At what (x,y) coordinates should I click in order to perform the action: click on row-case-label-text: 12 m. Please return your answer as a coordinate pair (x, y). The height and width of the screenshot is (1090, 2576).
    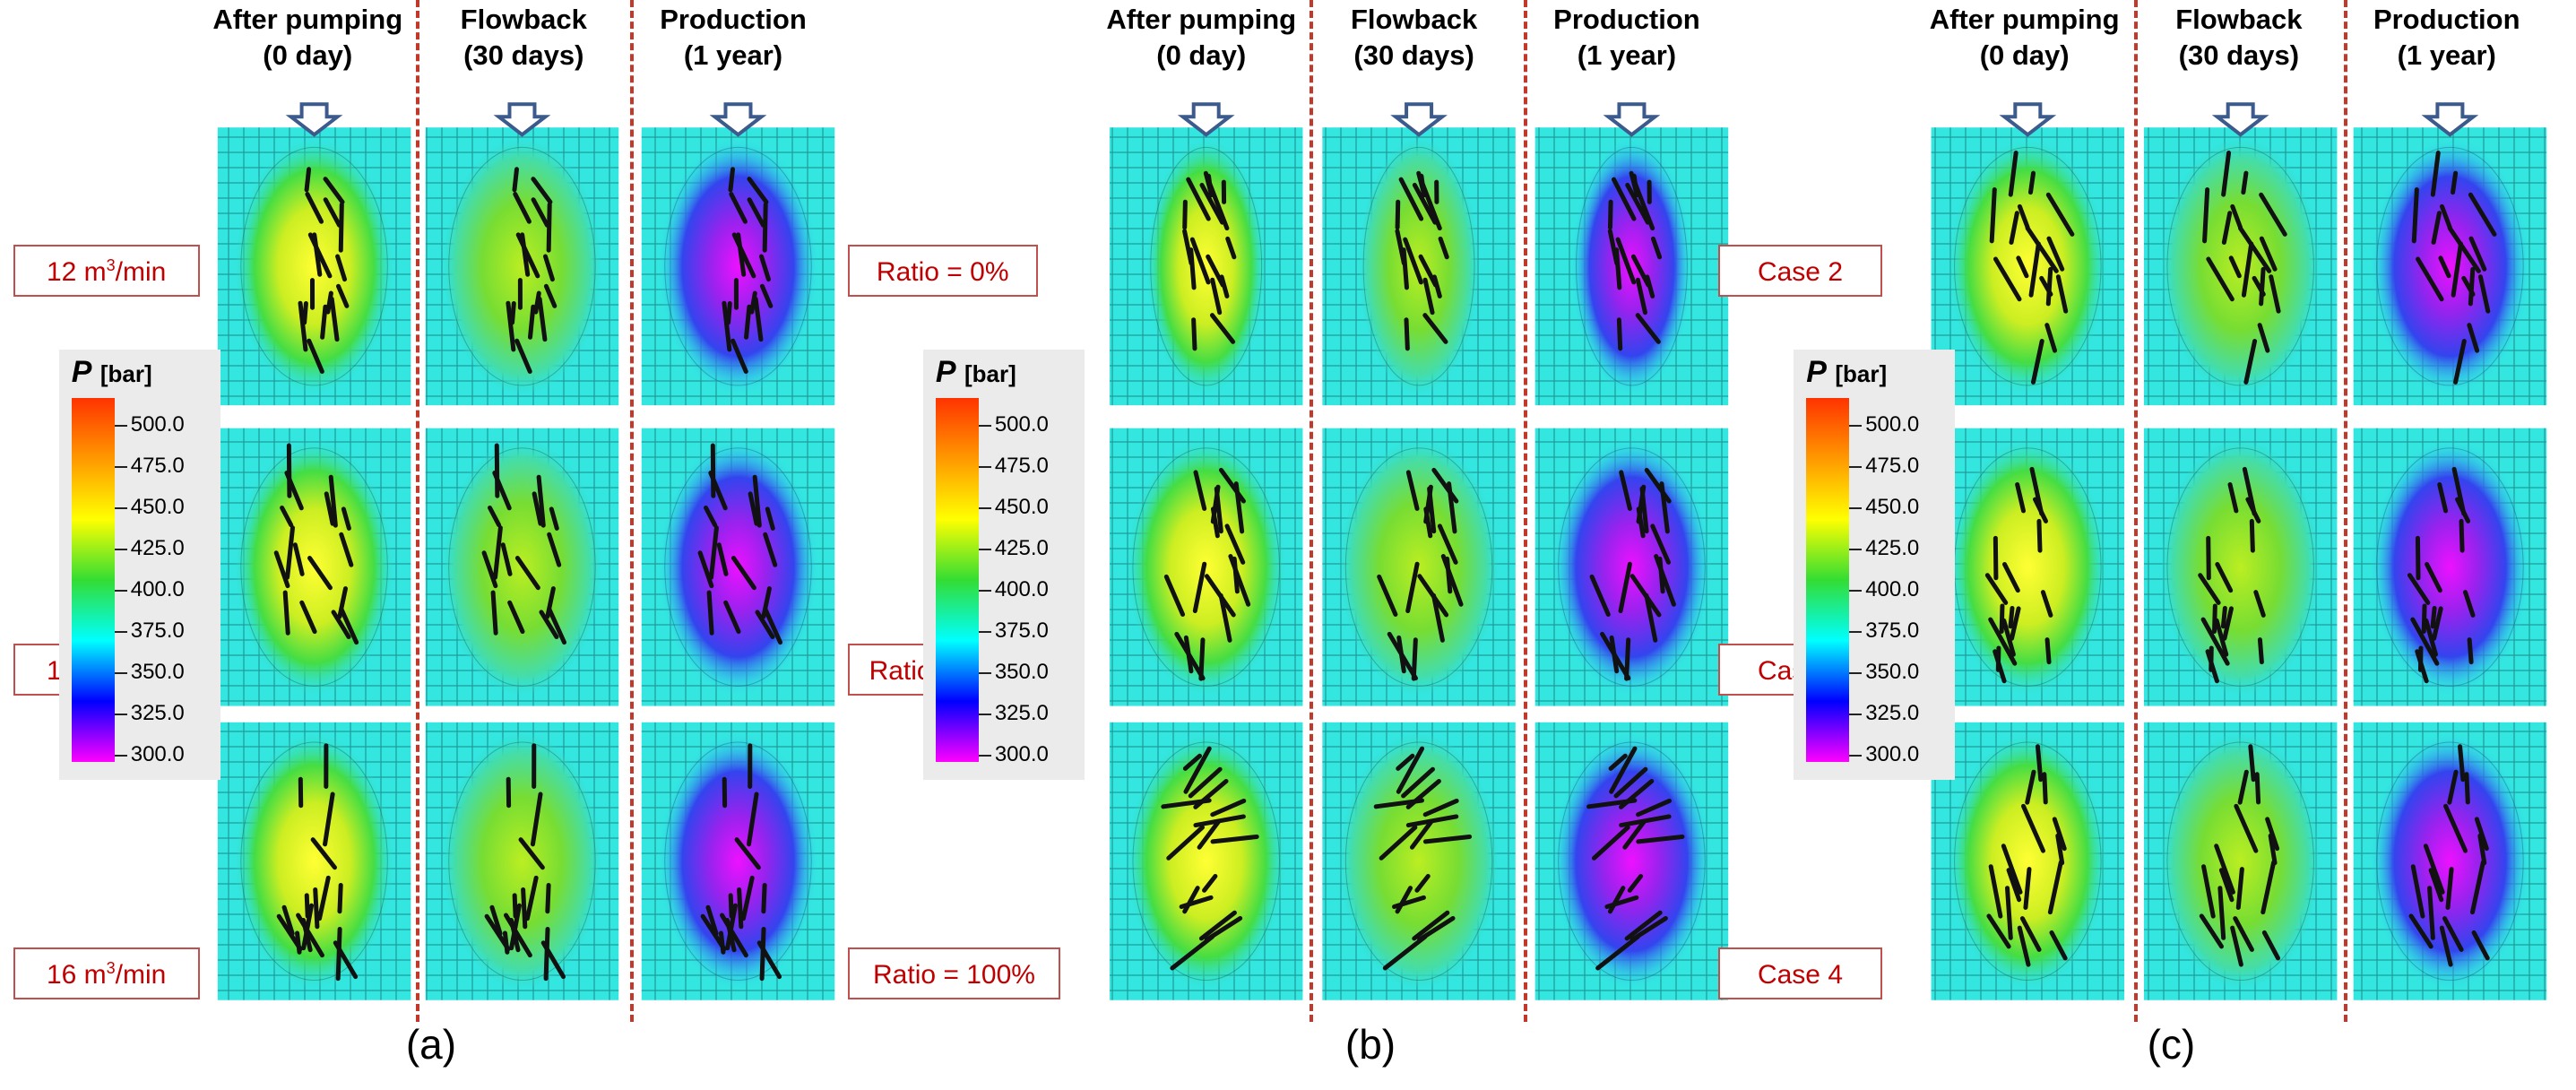
    Looking at the image, I should click on (76, 272).